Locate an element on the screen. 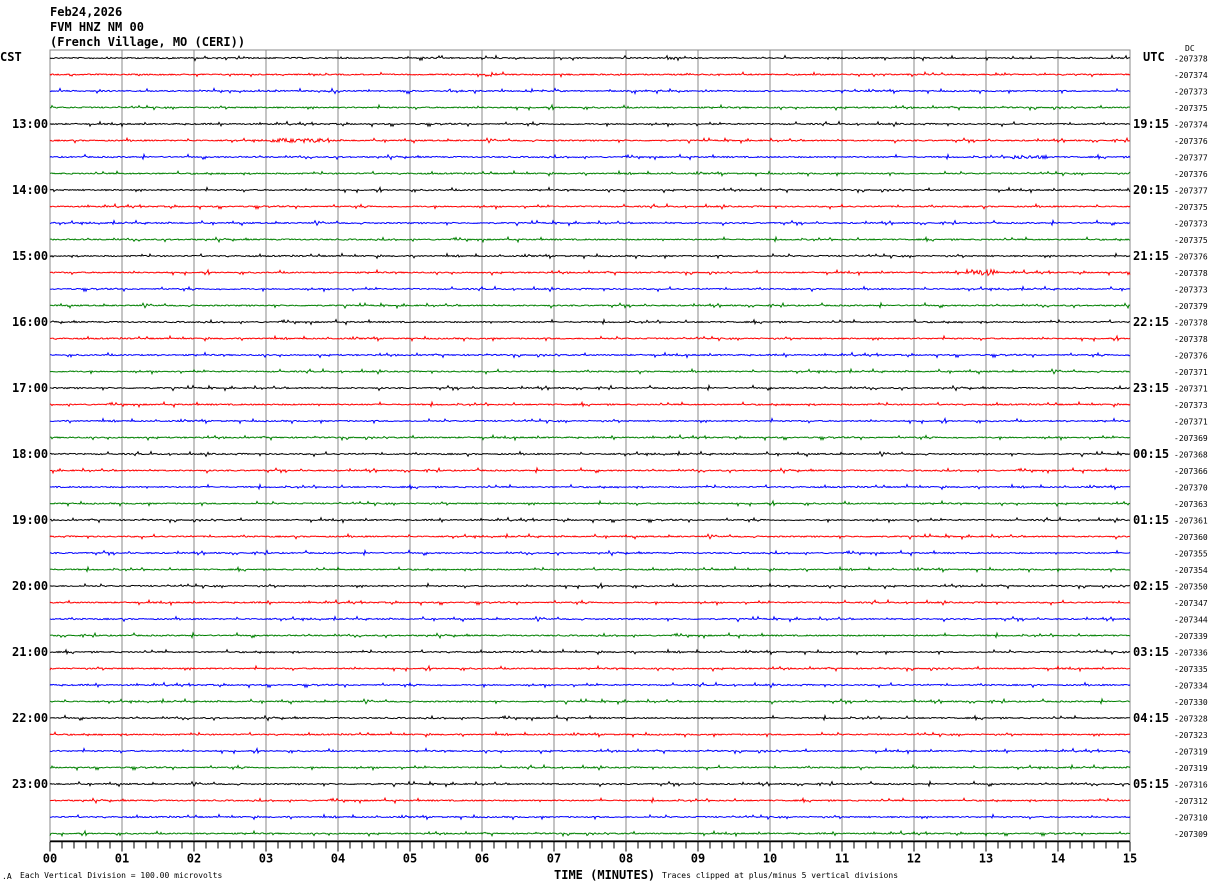  dc-offset-label: -207347 is located at coordinates (1191, 603).